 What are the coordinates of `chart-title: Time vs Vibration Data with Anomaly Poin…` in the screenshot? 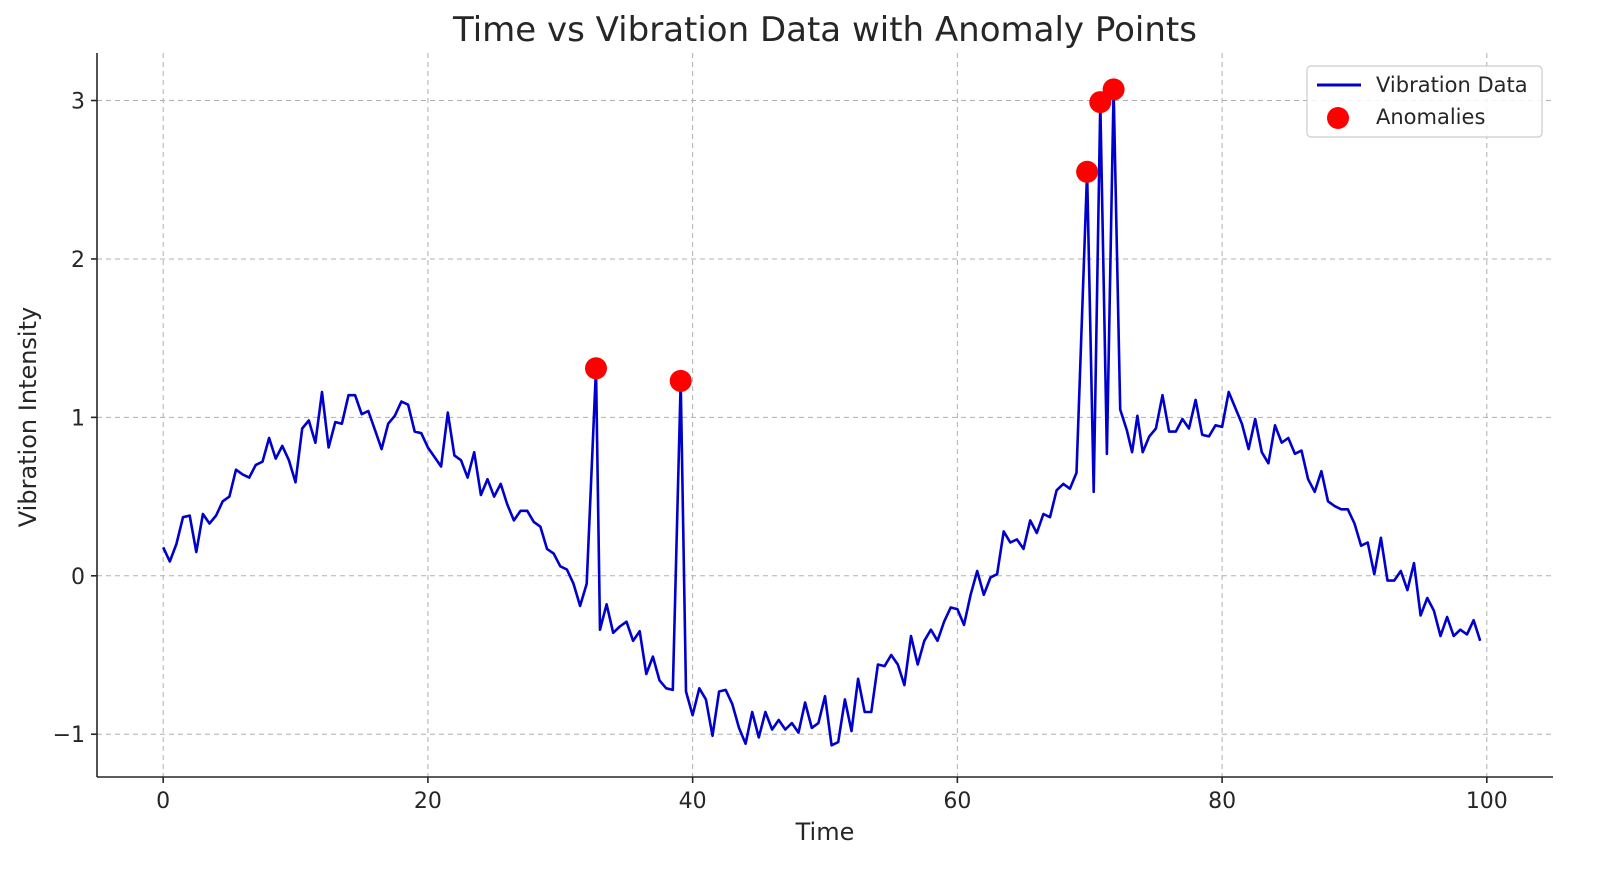 It's located at (824, 30).